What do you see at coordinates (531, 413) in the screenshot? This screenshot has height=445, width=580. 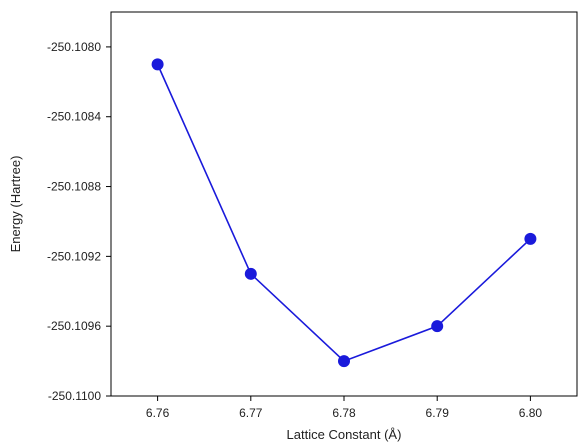 I see `x-tick-label: 6.80` at bounding box center [531, 413].